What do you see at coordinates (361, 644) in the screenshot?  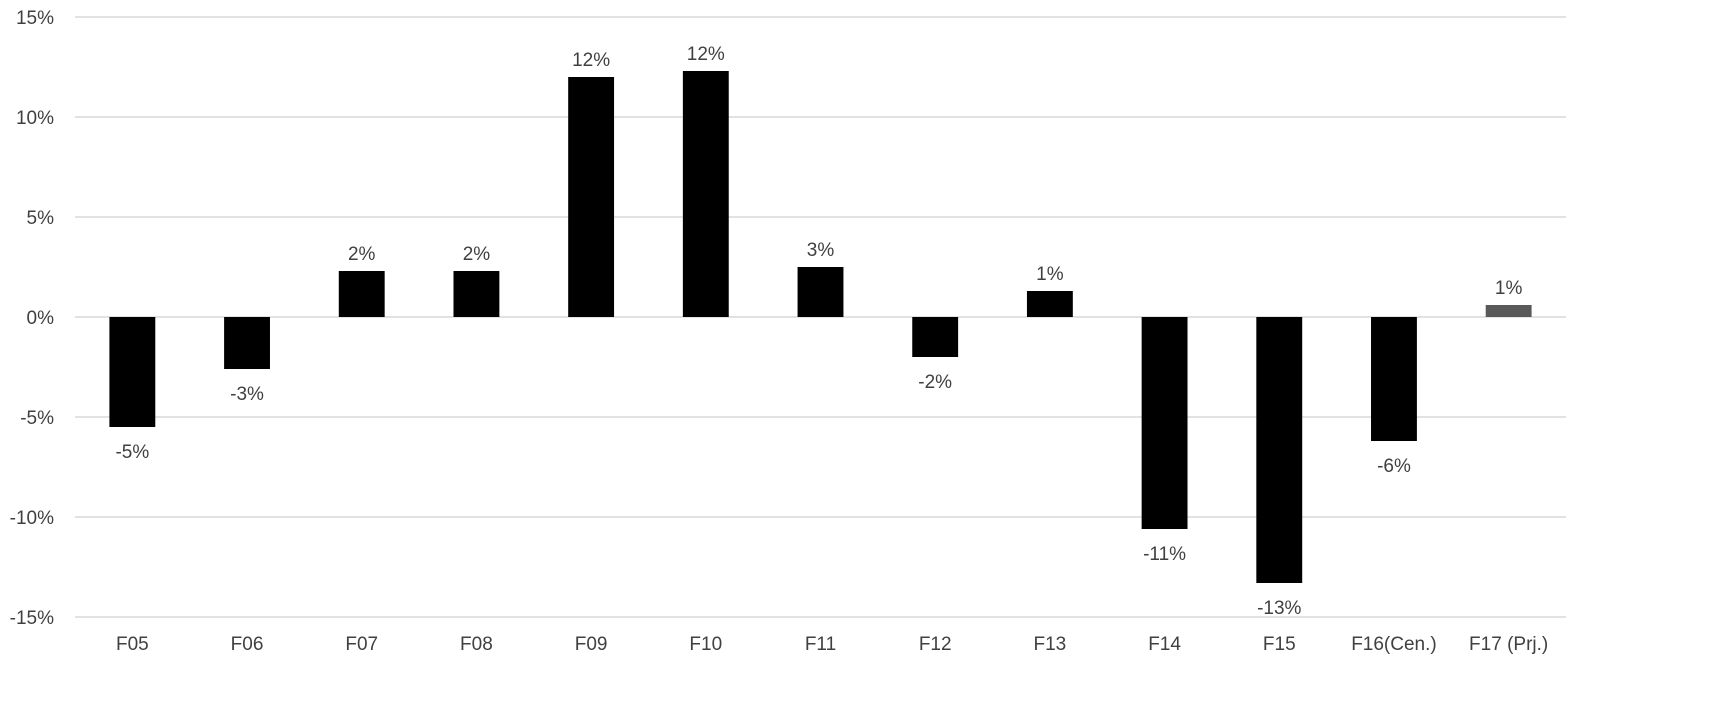 I see `x-category-label: F07` at bounding box center [361, 644].